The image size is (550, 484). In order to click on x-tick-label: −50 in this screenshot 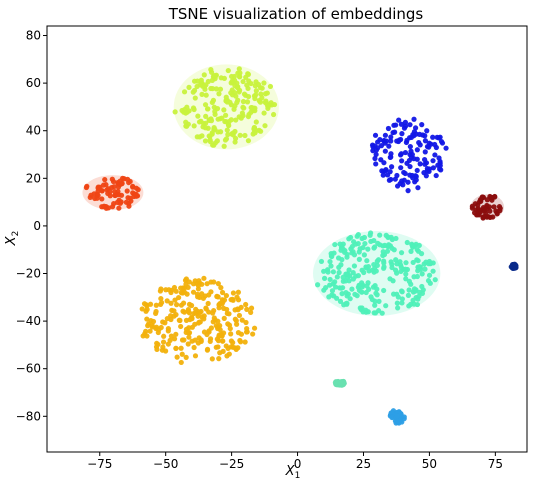, I will do `click(165, 464)`.